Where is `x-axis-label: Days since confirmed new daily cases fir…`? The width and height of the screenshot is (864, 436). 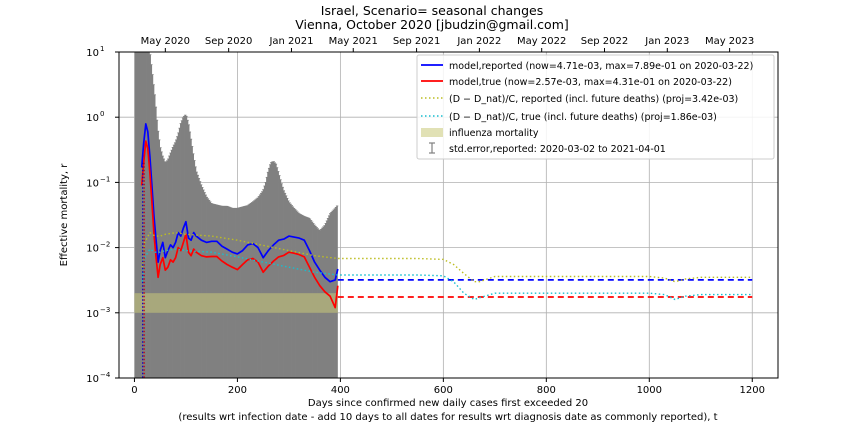
x-axis-label: Days since confirmed new daily cases fir… is located at coordinates (448, 403).